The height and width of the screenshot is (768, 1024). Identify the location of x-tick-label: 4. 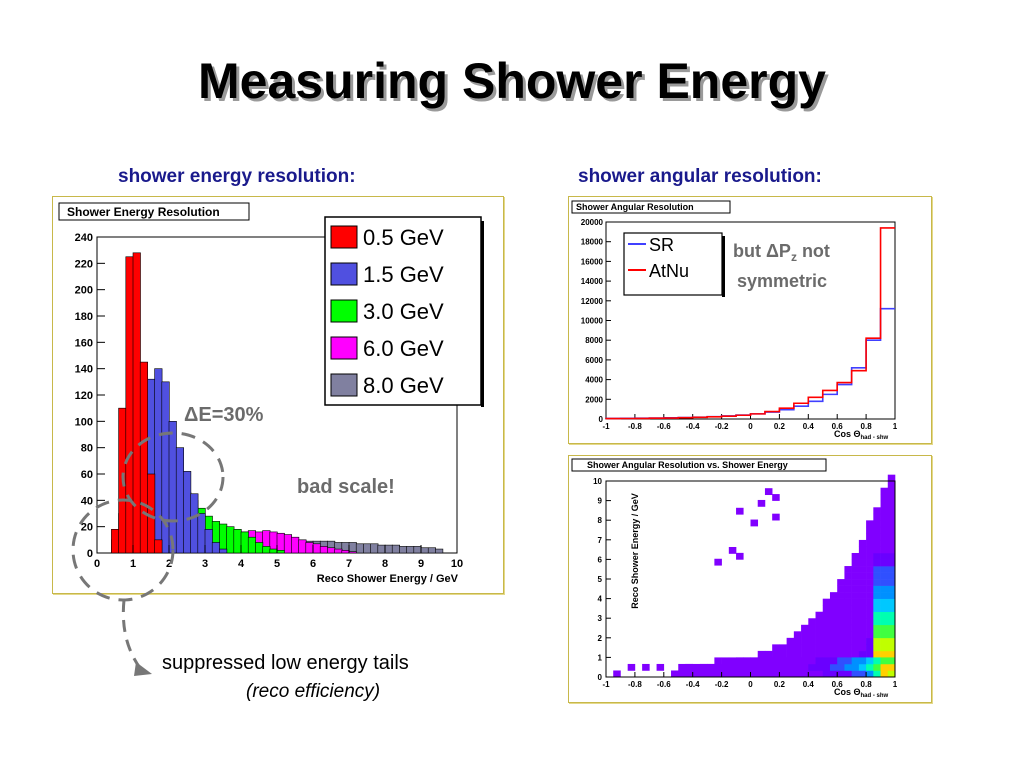
(241, 564).